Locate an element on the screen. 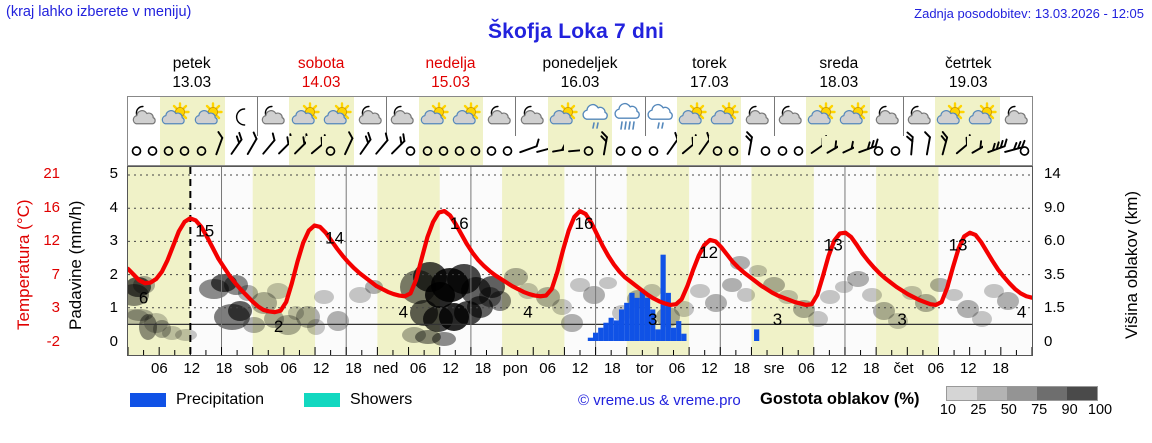 The image size is (1152, 443). x-tick-6: 18 is located at coordinates (353, 368).